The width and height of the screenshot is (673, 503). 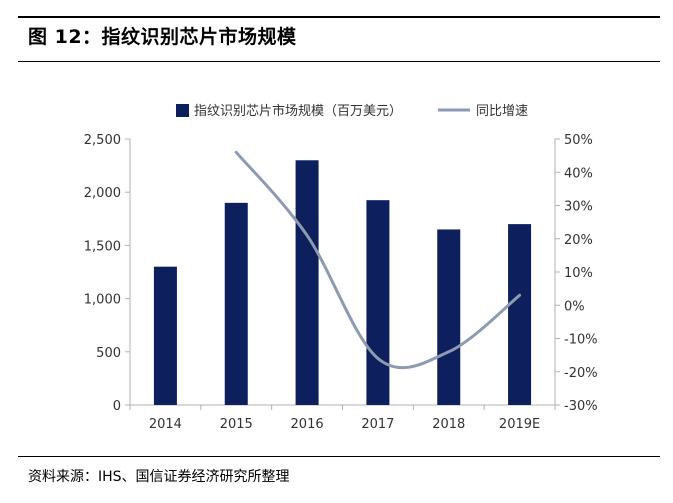 What do you see at coordinates (108, 353) in the screenshot?
I see `left-tick-label: 500` at bounding box center [108, 353].